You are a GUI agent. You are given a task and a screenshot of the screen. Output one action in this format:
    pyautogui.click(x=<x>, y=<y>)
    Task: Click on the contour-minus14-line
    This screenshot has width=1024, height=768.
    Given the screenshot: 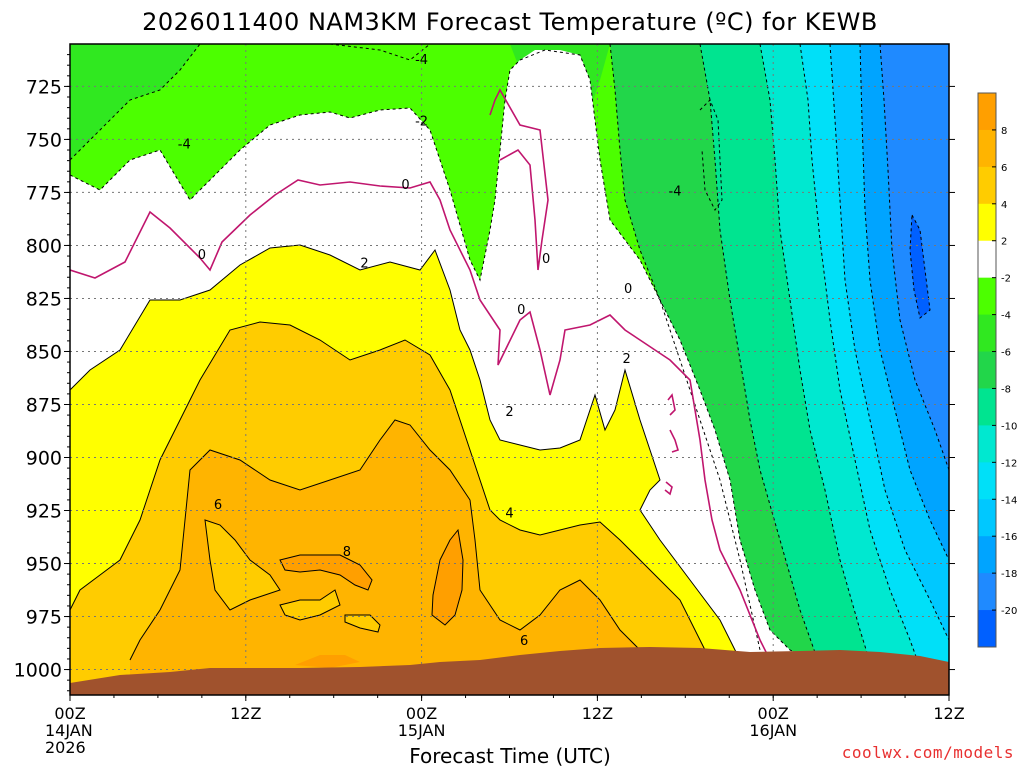 What is the action you would take?
    pyautogui.click(x=904, y=302)
    